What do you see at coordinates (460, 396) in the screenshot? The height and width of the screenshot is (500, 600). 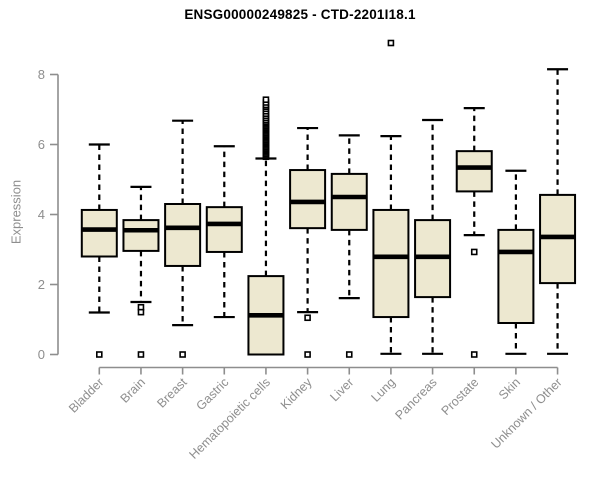 I see `x-tick-label: Prostate` at bounding box center [460, 396].